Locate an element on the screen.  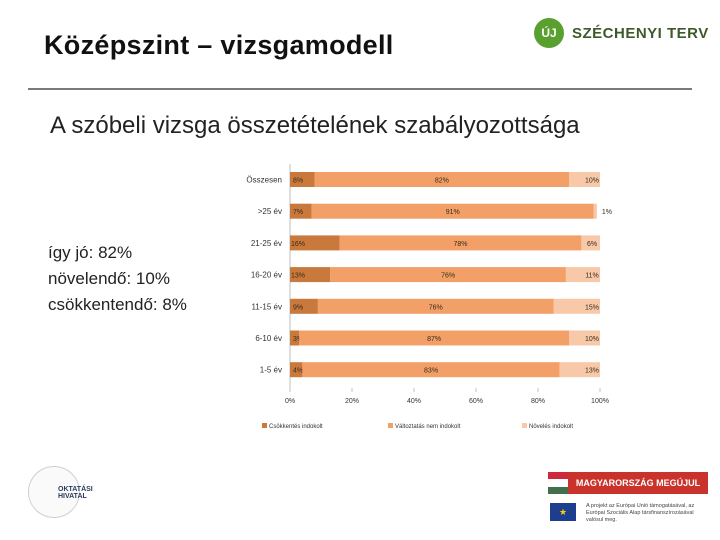
data-label: 91% is located at coordinates (453, 212).